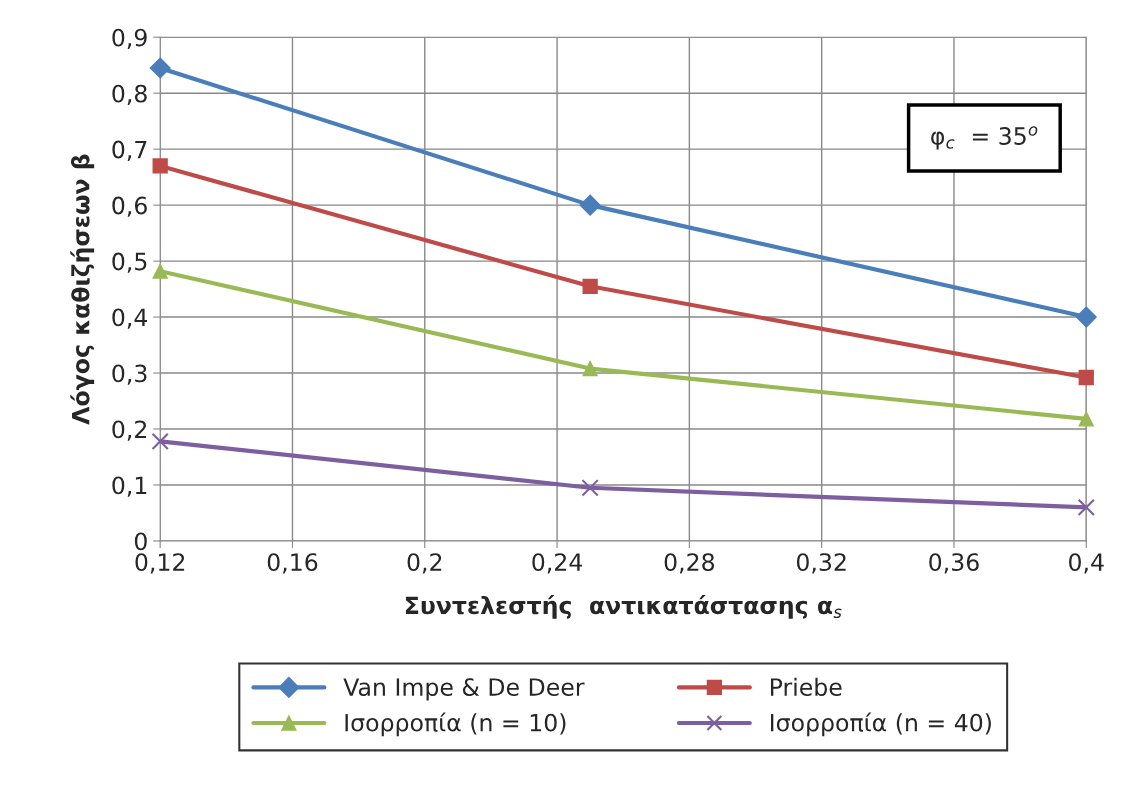 Image resolution: width=1128 pixels, height=792 pixels. What do you see at coordinates (129, 262) in the screenshot?
I see `y-tick-label: 0,5` at bounding box center [129, 262].